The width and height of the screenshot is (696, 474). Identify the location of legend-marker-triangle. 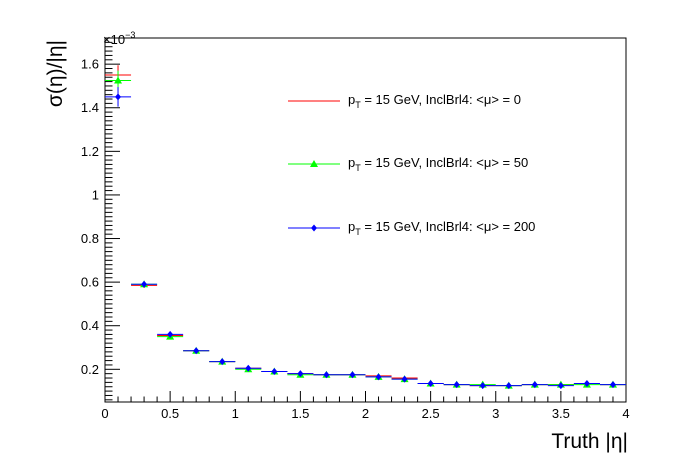
(314, 163).